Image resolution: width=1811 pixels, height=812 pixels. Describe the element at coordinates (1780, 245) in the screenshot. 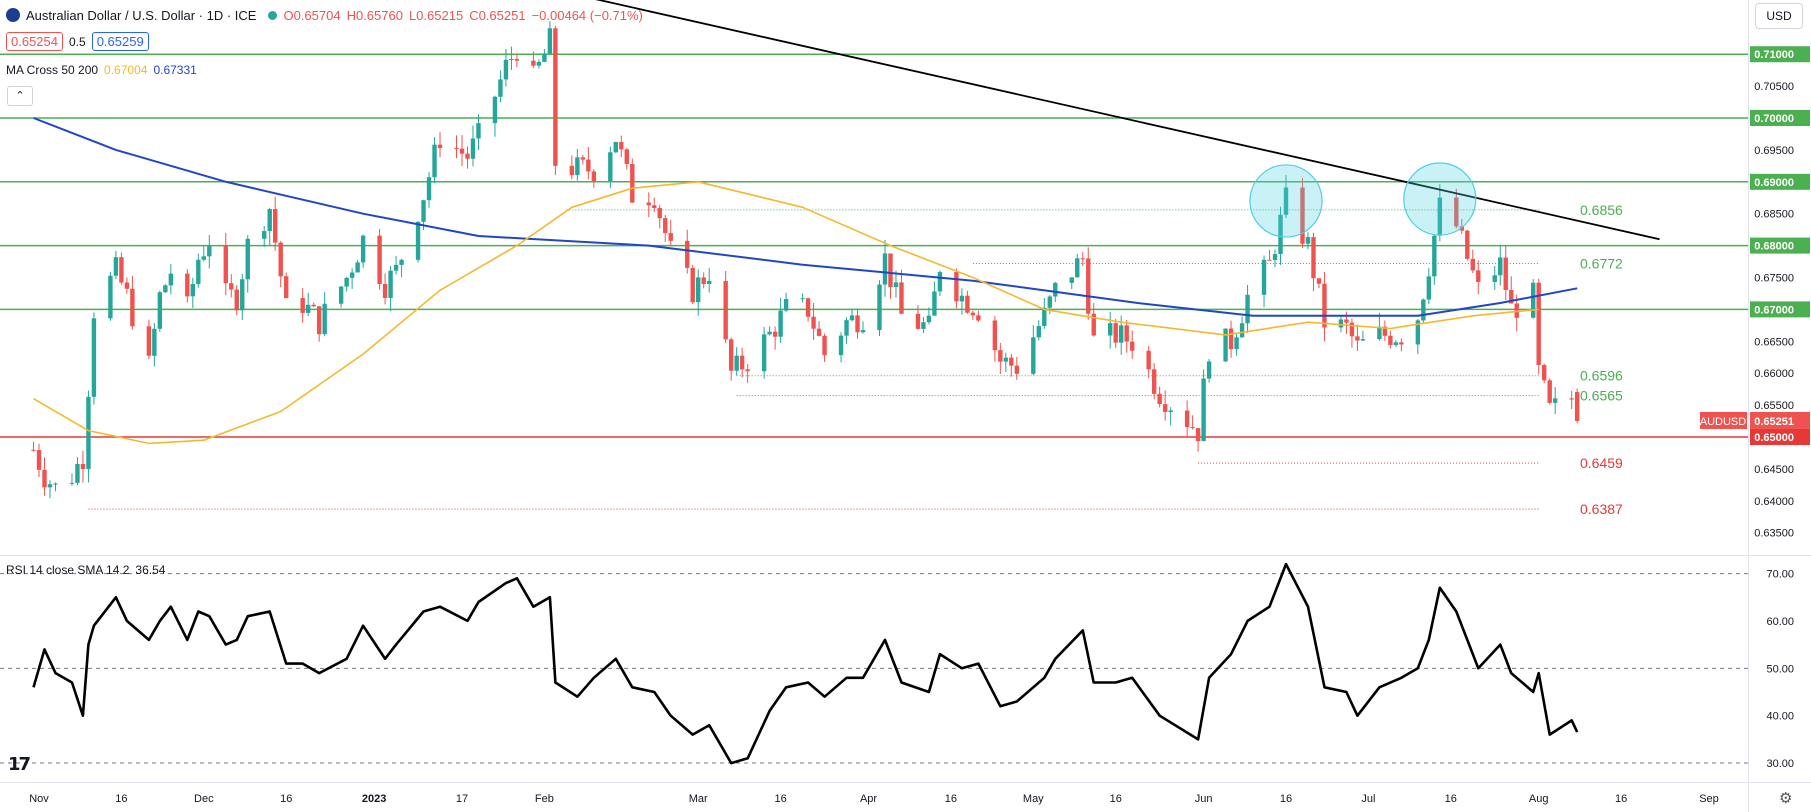

I see `level-price-badge` at that location.